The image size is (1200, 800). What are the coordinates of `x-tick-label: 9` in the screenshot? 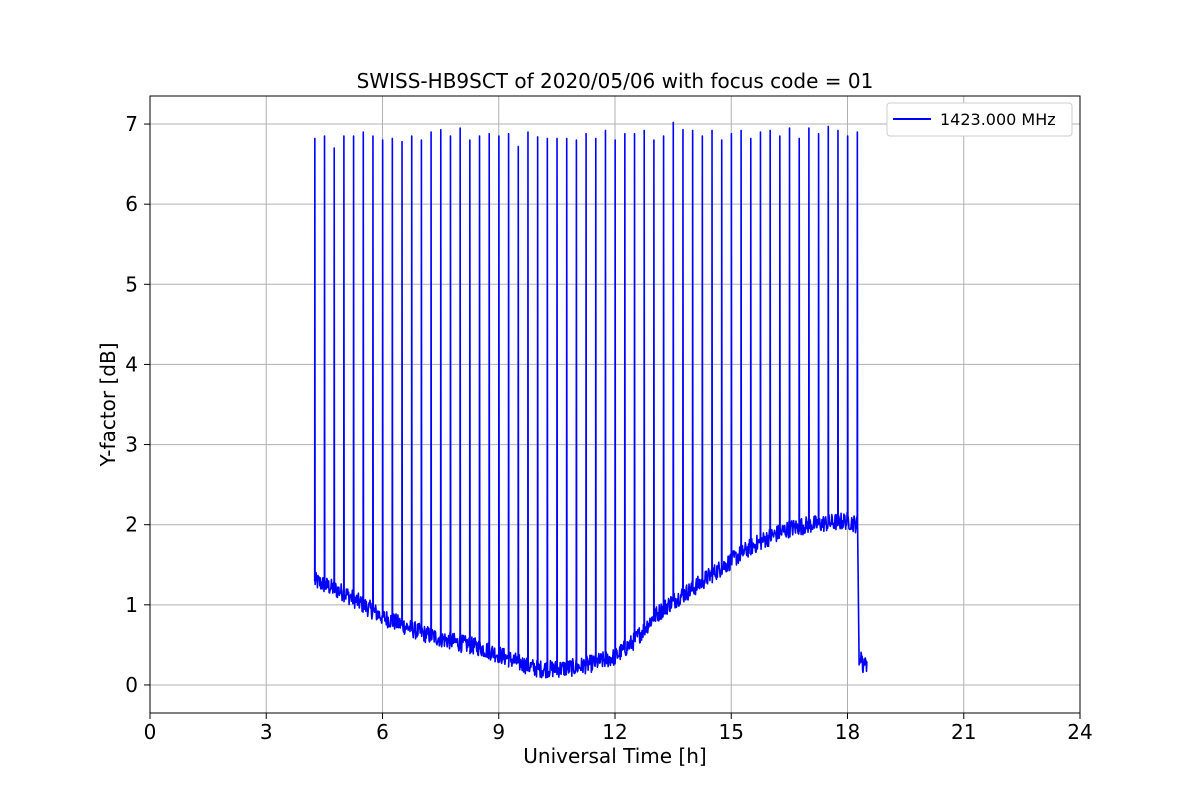 It's located at (498, 732).